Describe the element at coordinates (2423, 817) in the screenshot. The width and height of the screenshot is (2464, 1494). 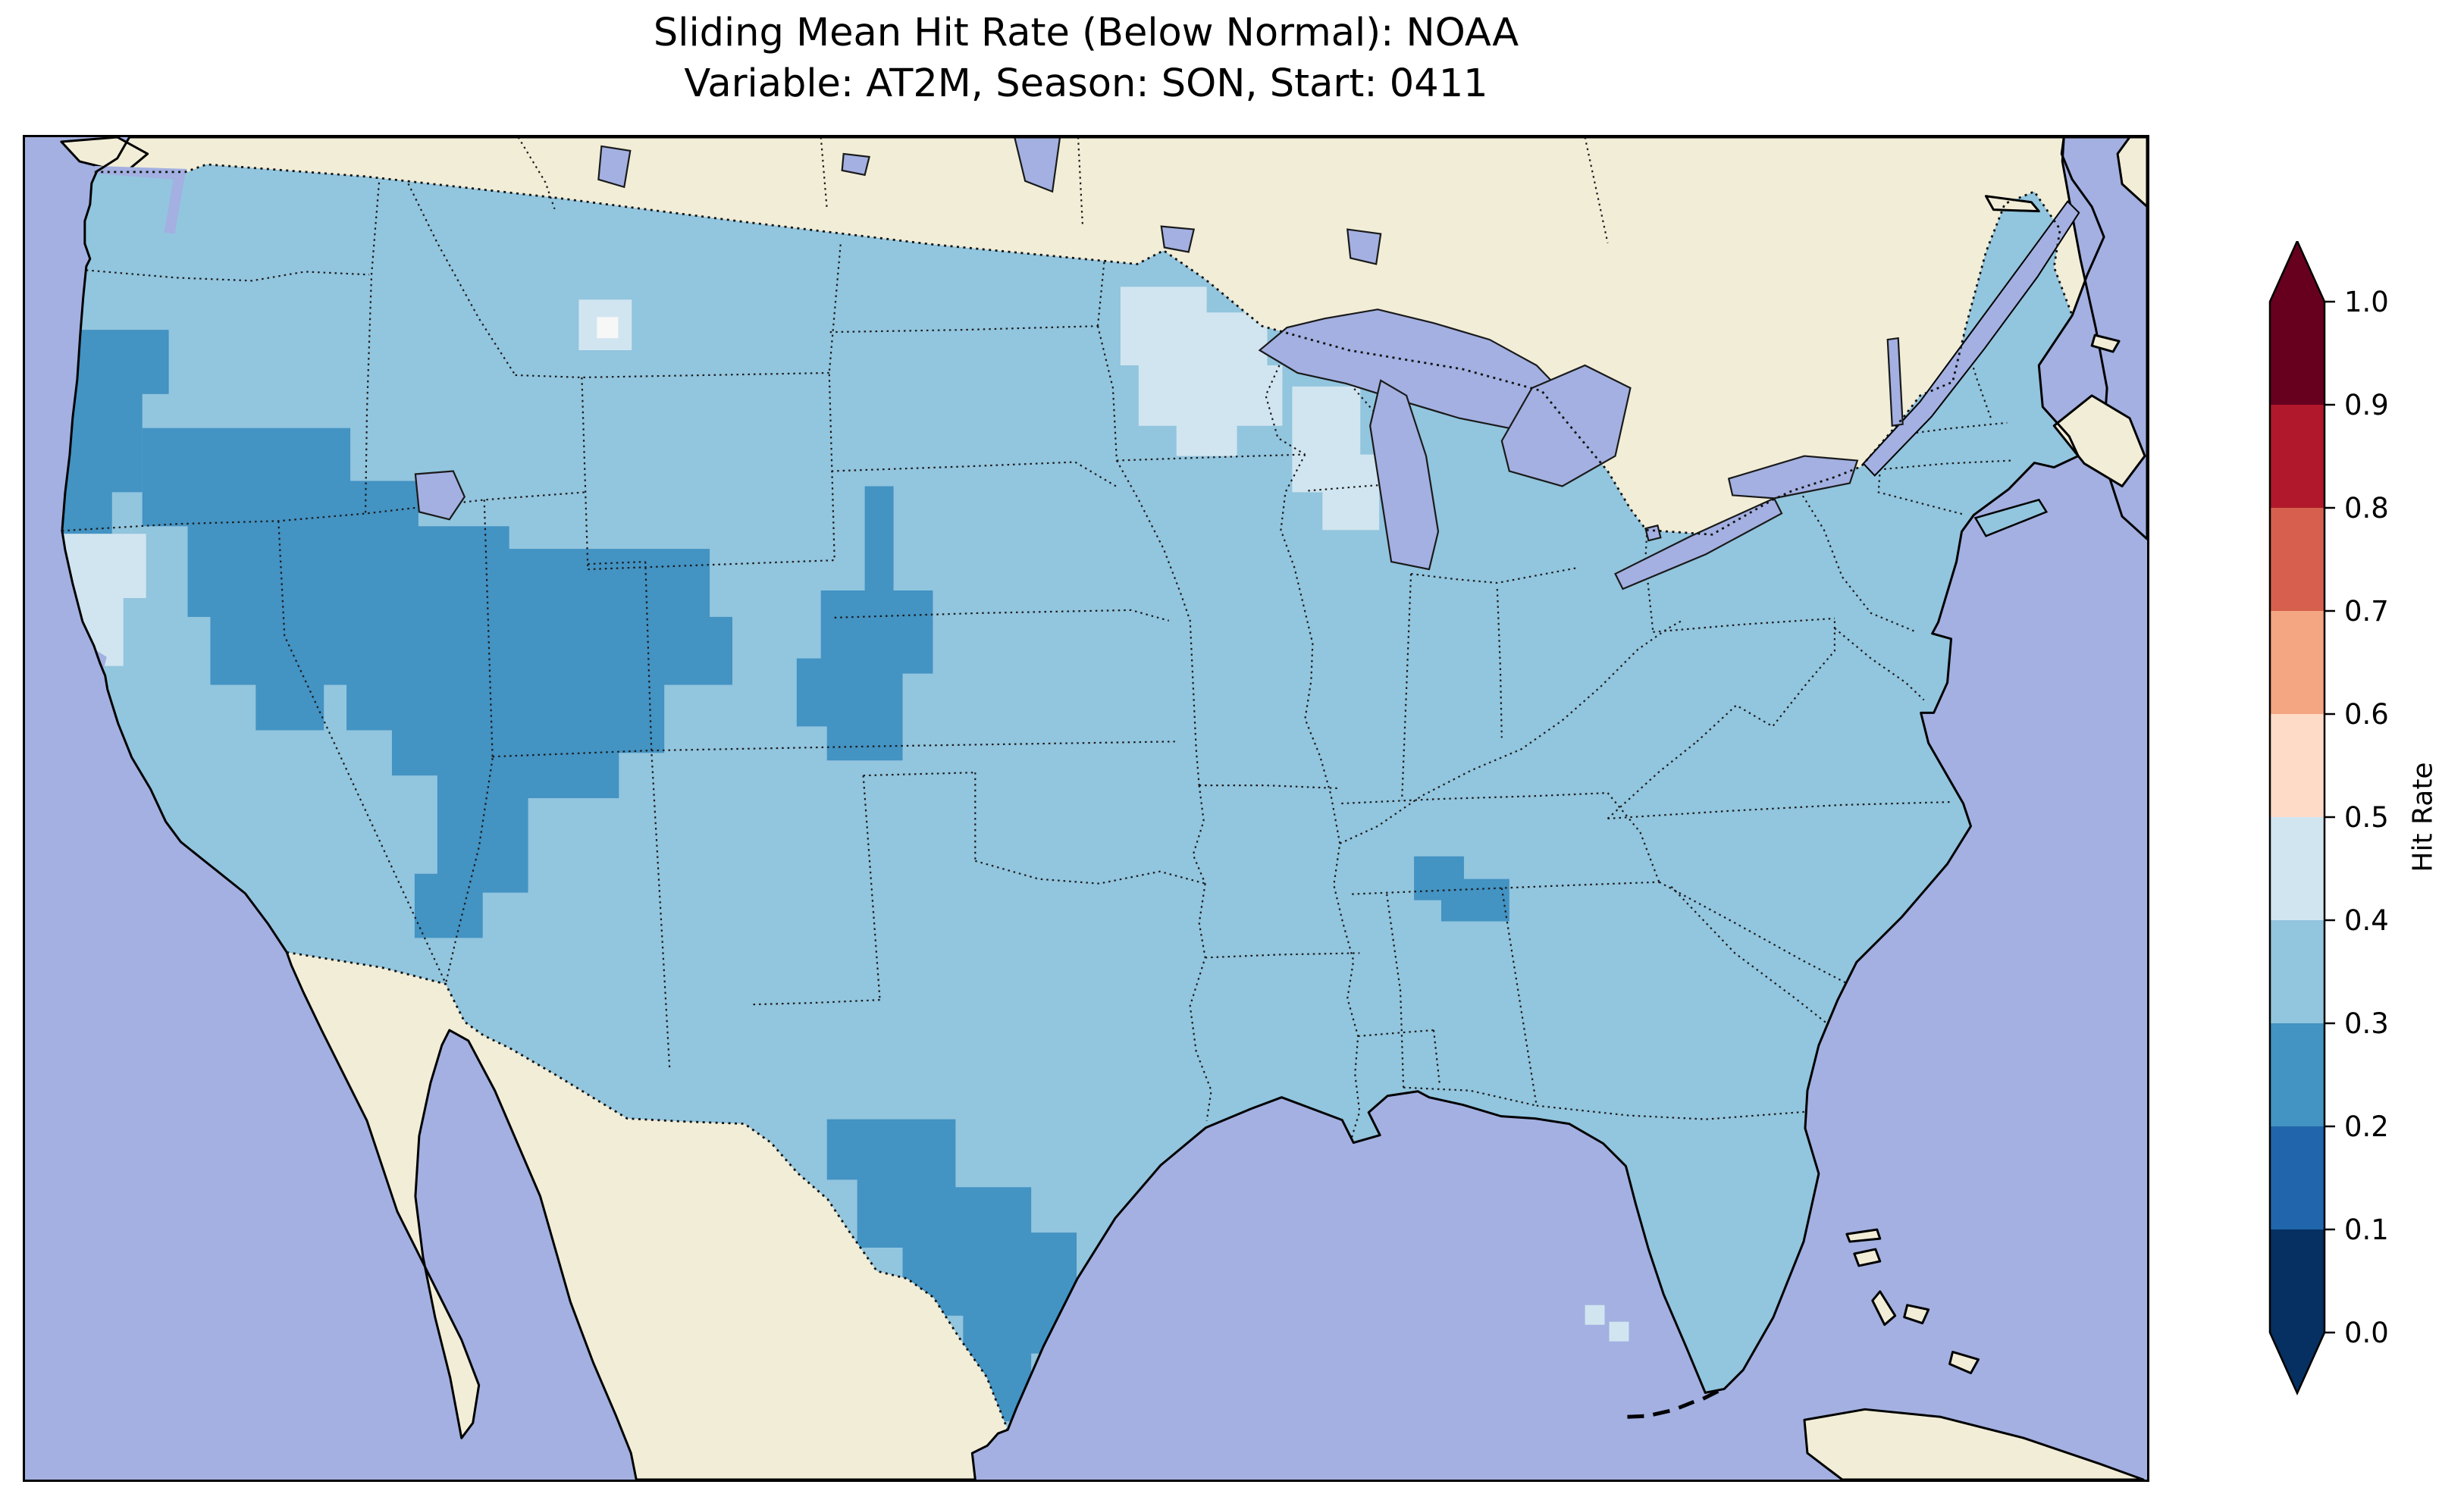
I see `colorbar-axis-label: Hit Rate` at that location.